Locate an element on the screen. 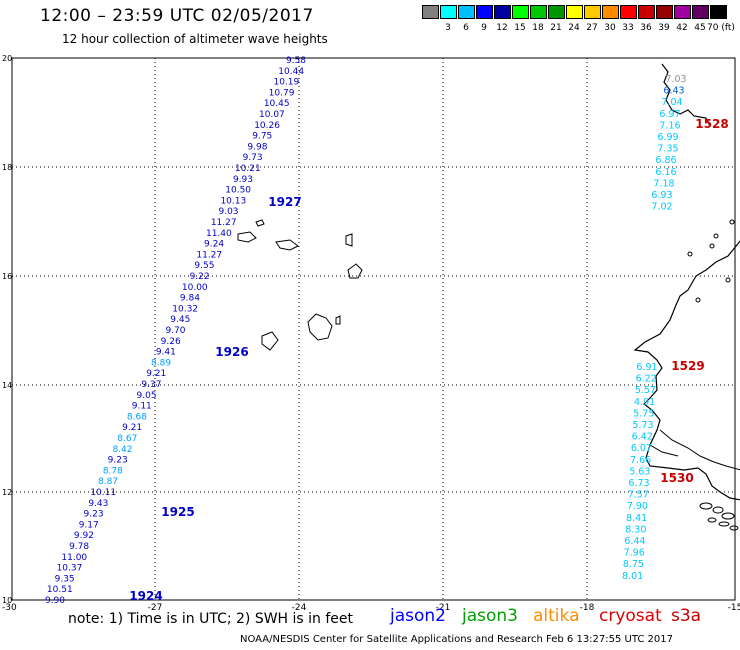 Image resolution: width=740 pixels, height=650 pixels. swh-value-east: 6.73 is located at coordinates (638, 483).